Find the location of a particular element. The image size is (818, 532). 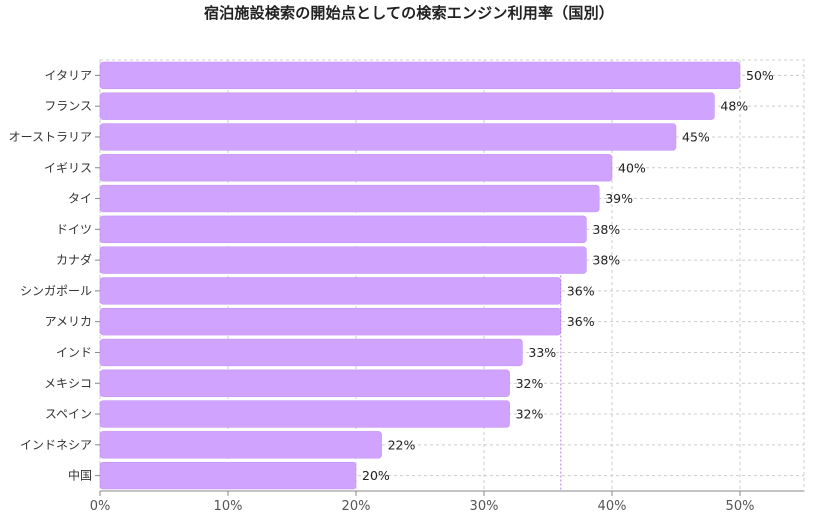

y-tick-label: イタリア is located at coordinates (68, 75).